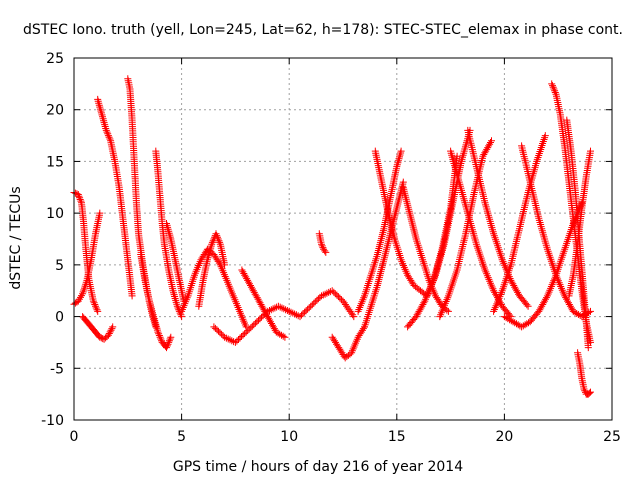 Image resolution: width=640 pixels, height=480 pixels. Describe the element at coordinates (55, 214) in the screenshot. I see `y-tick-label: 10` at that location.